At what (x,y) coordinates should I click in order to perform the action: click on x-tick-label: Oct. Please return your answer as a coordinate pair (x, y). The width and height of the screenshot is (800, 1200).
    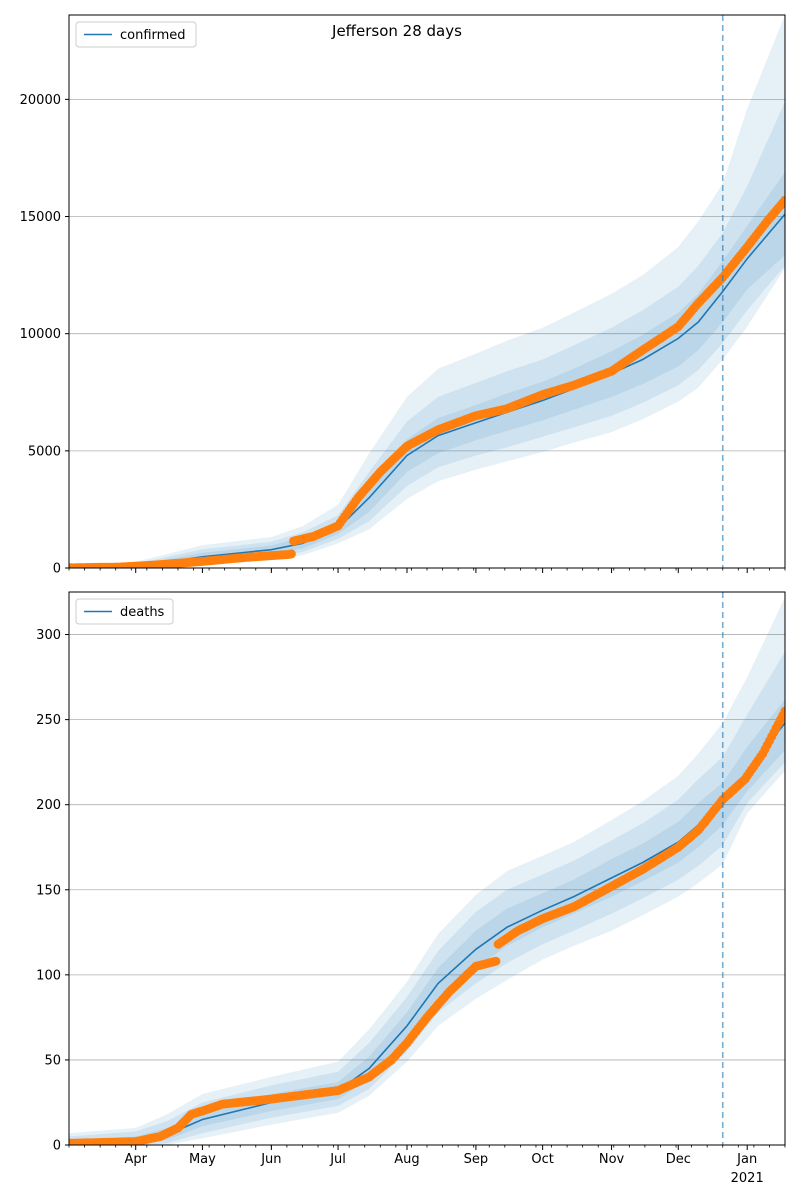
    Looking at the image, I should click on (542, 1159).